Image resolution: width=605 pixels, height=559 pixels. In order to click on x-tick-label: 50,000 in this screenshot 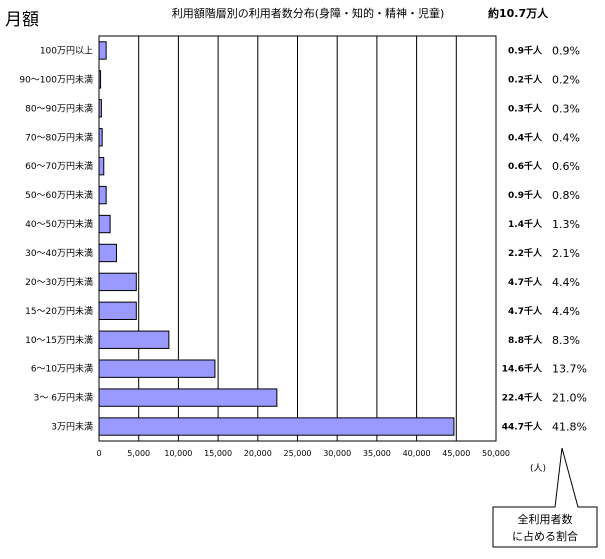, I will do `click(496, 453)`.